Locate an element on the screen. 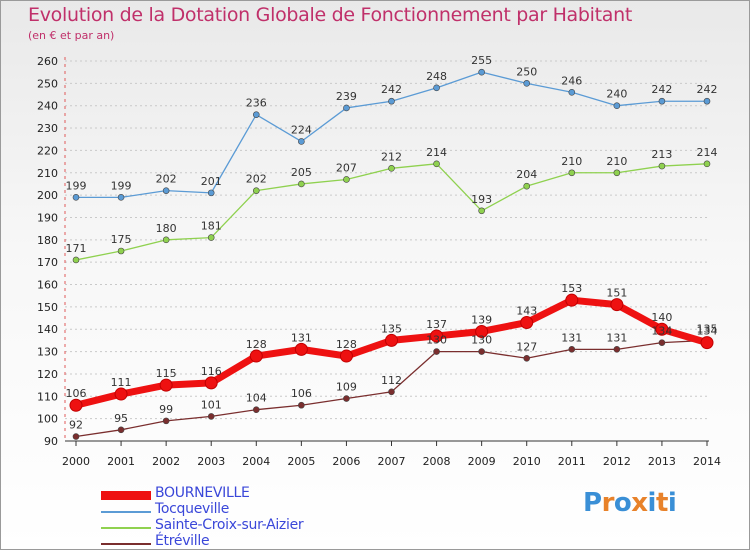 Image resolution: width=750 pixels, height=552 pixels. x-tick-label: 2014 is located at coordinates (707, 461).